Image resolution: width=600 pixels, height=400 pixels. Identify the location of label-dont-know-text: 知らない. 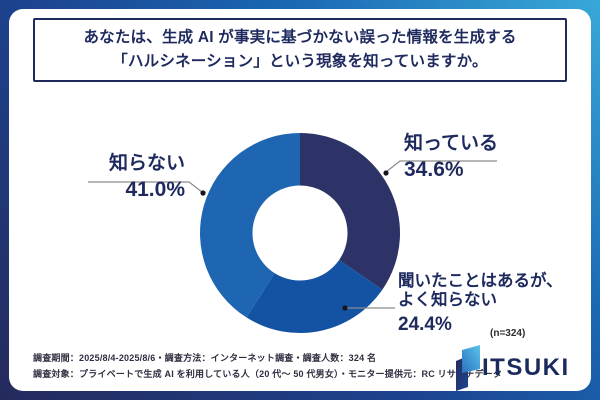
(146, 163).